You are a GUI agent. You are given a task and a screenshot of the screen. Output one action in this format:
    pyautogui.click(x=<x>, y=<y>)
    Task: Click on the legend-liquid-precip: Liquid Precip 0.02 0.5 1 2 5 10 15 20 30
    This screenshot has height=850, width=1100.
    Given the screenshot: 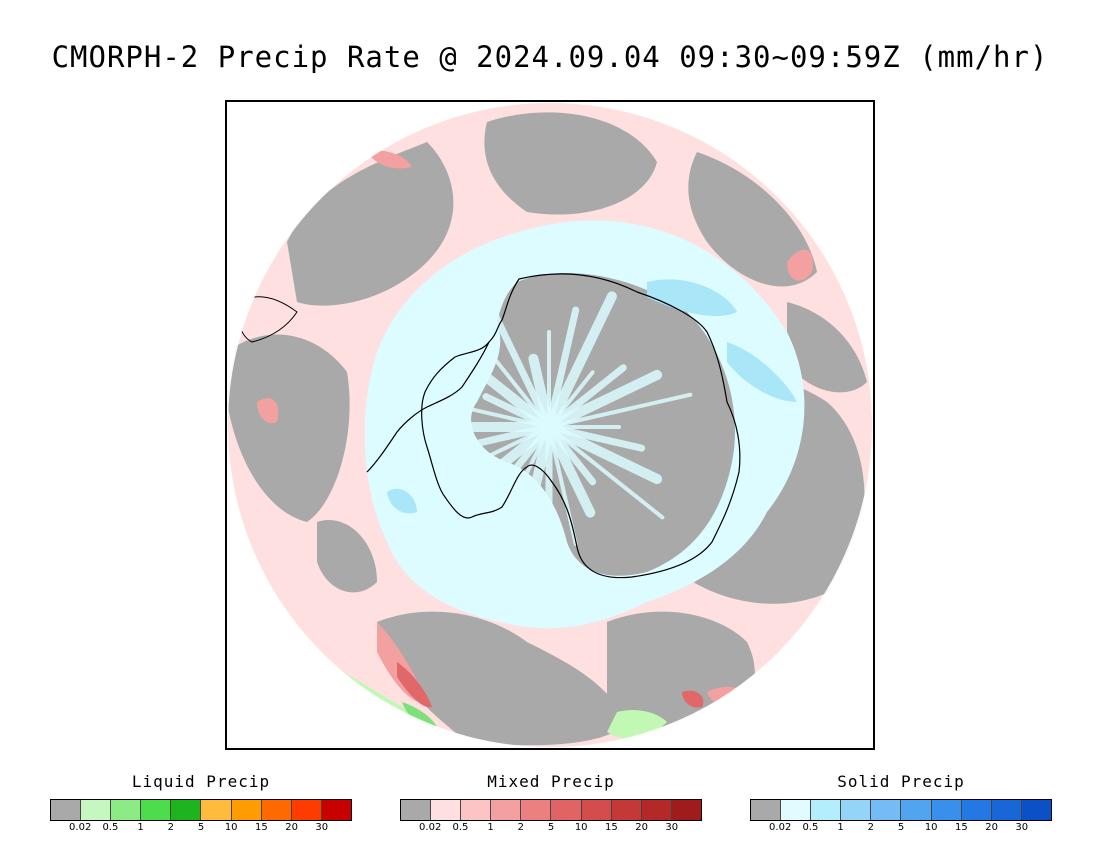 What is the action you would take?
    pyautogui.click(x=201, y=804)
    